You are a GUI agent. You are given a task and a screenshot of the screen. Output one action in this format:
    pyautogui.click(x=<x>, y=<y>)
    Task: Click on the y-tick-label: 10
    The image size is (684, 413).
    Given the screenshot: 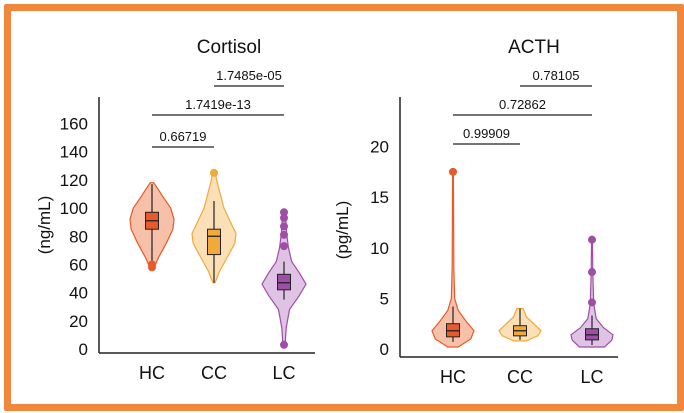 What is the action you would take?
    pyautogui.click(x=379, y=248)
    